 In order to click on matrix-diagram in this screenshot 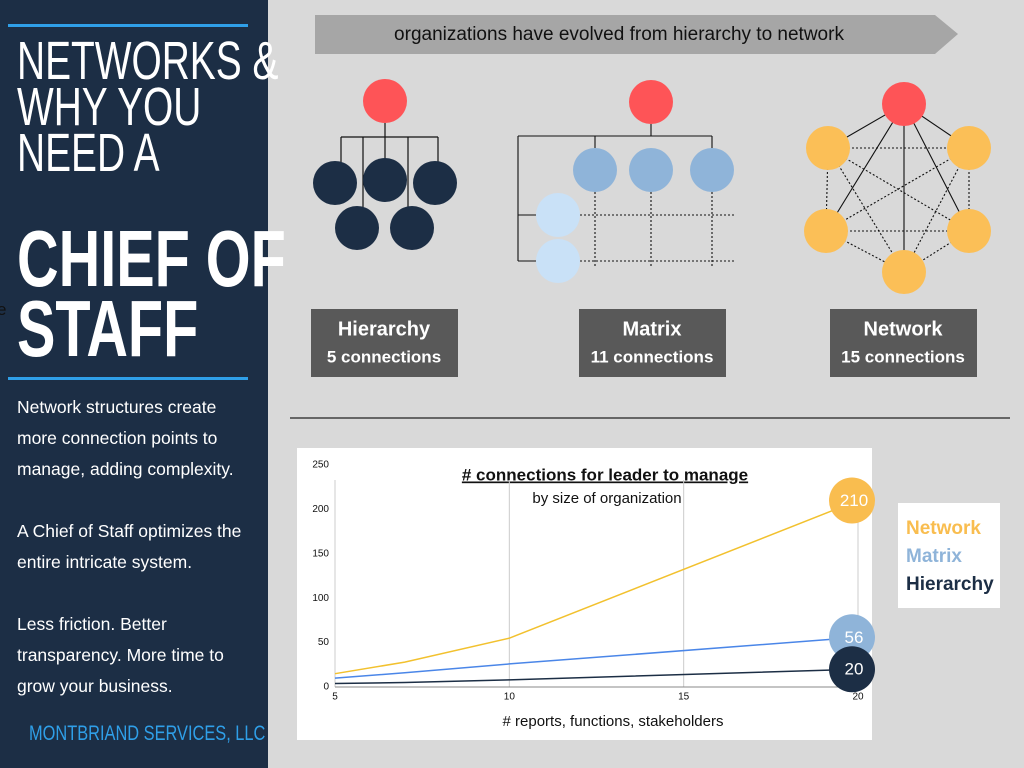, I will do `click(626, 196)`.